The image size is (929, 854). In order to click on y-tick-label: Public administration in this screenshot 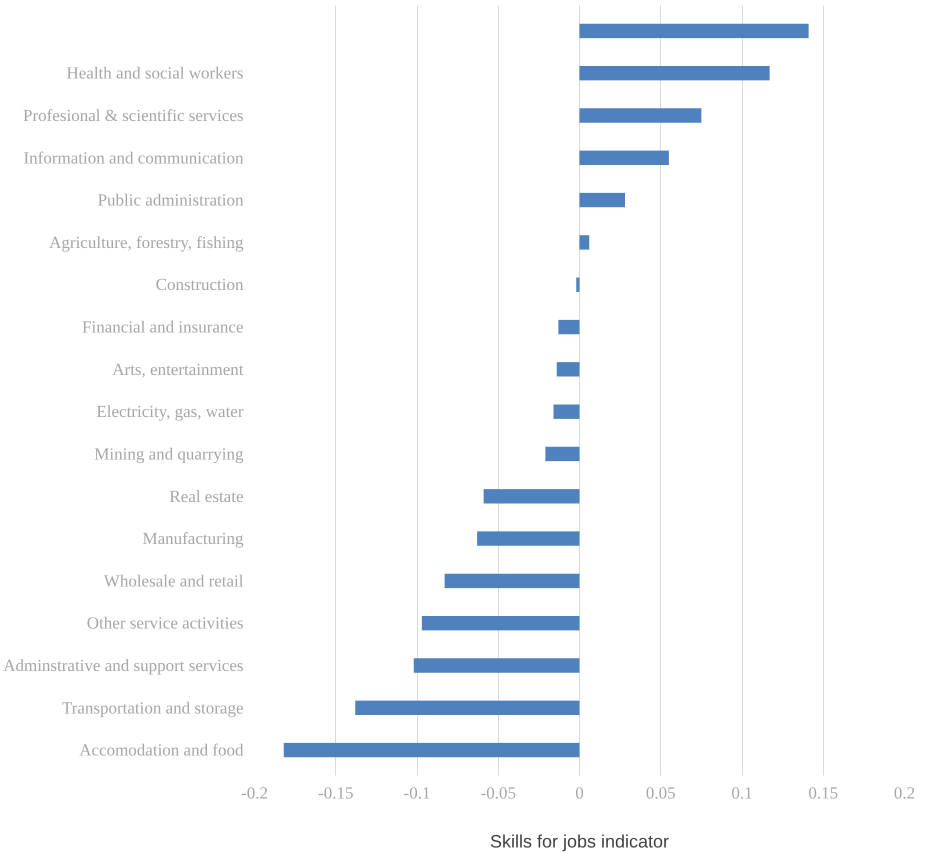, I will do `click(171, 200)`.